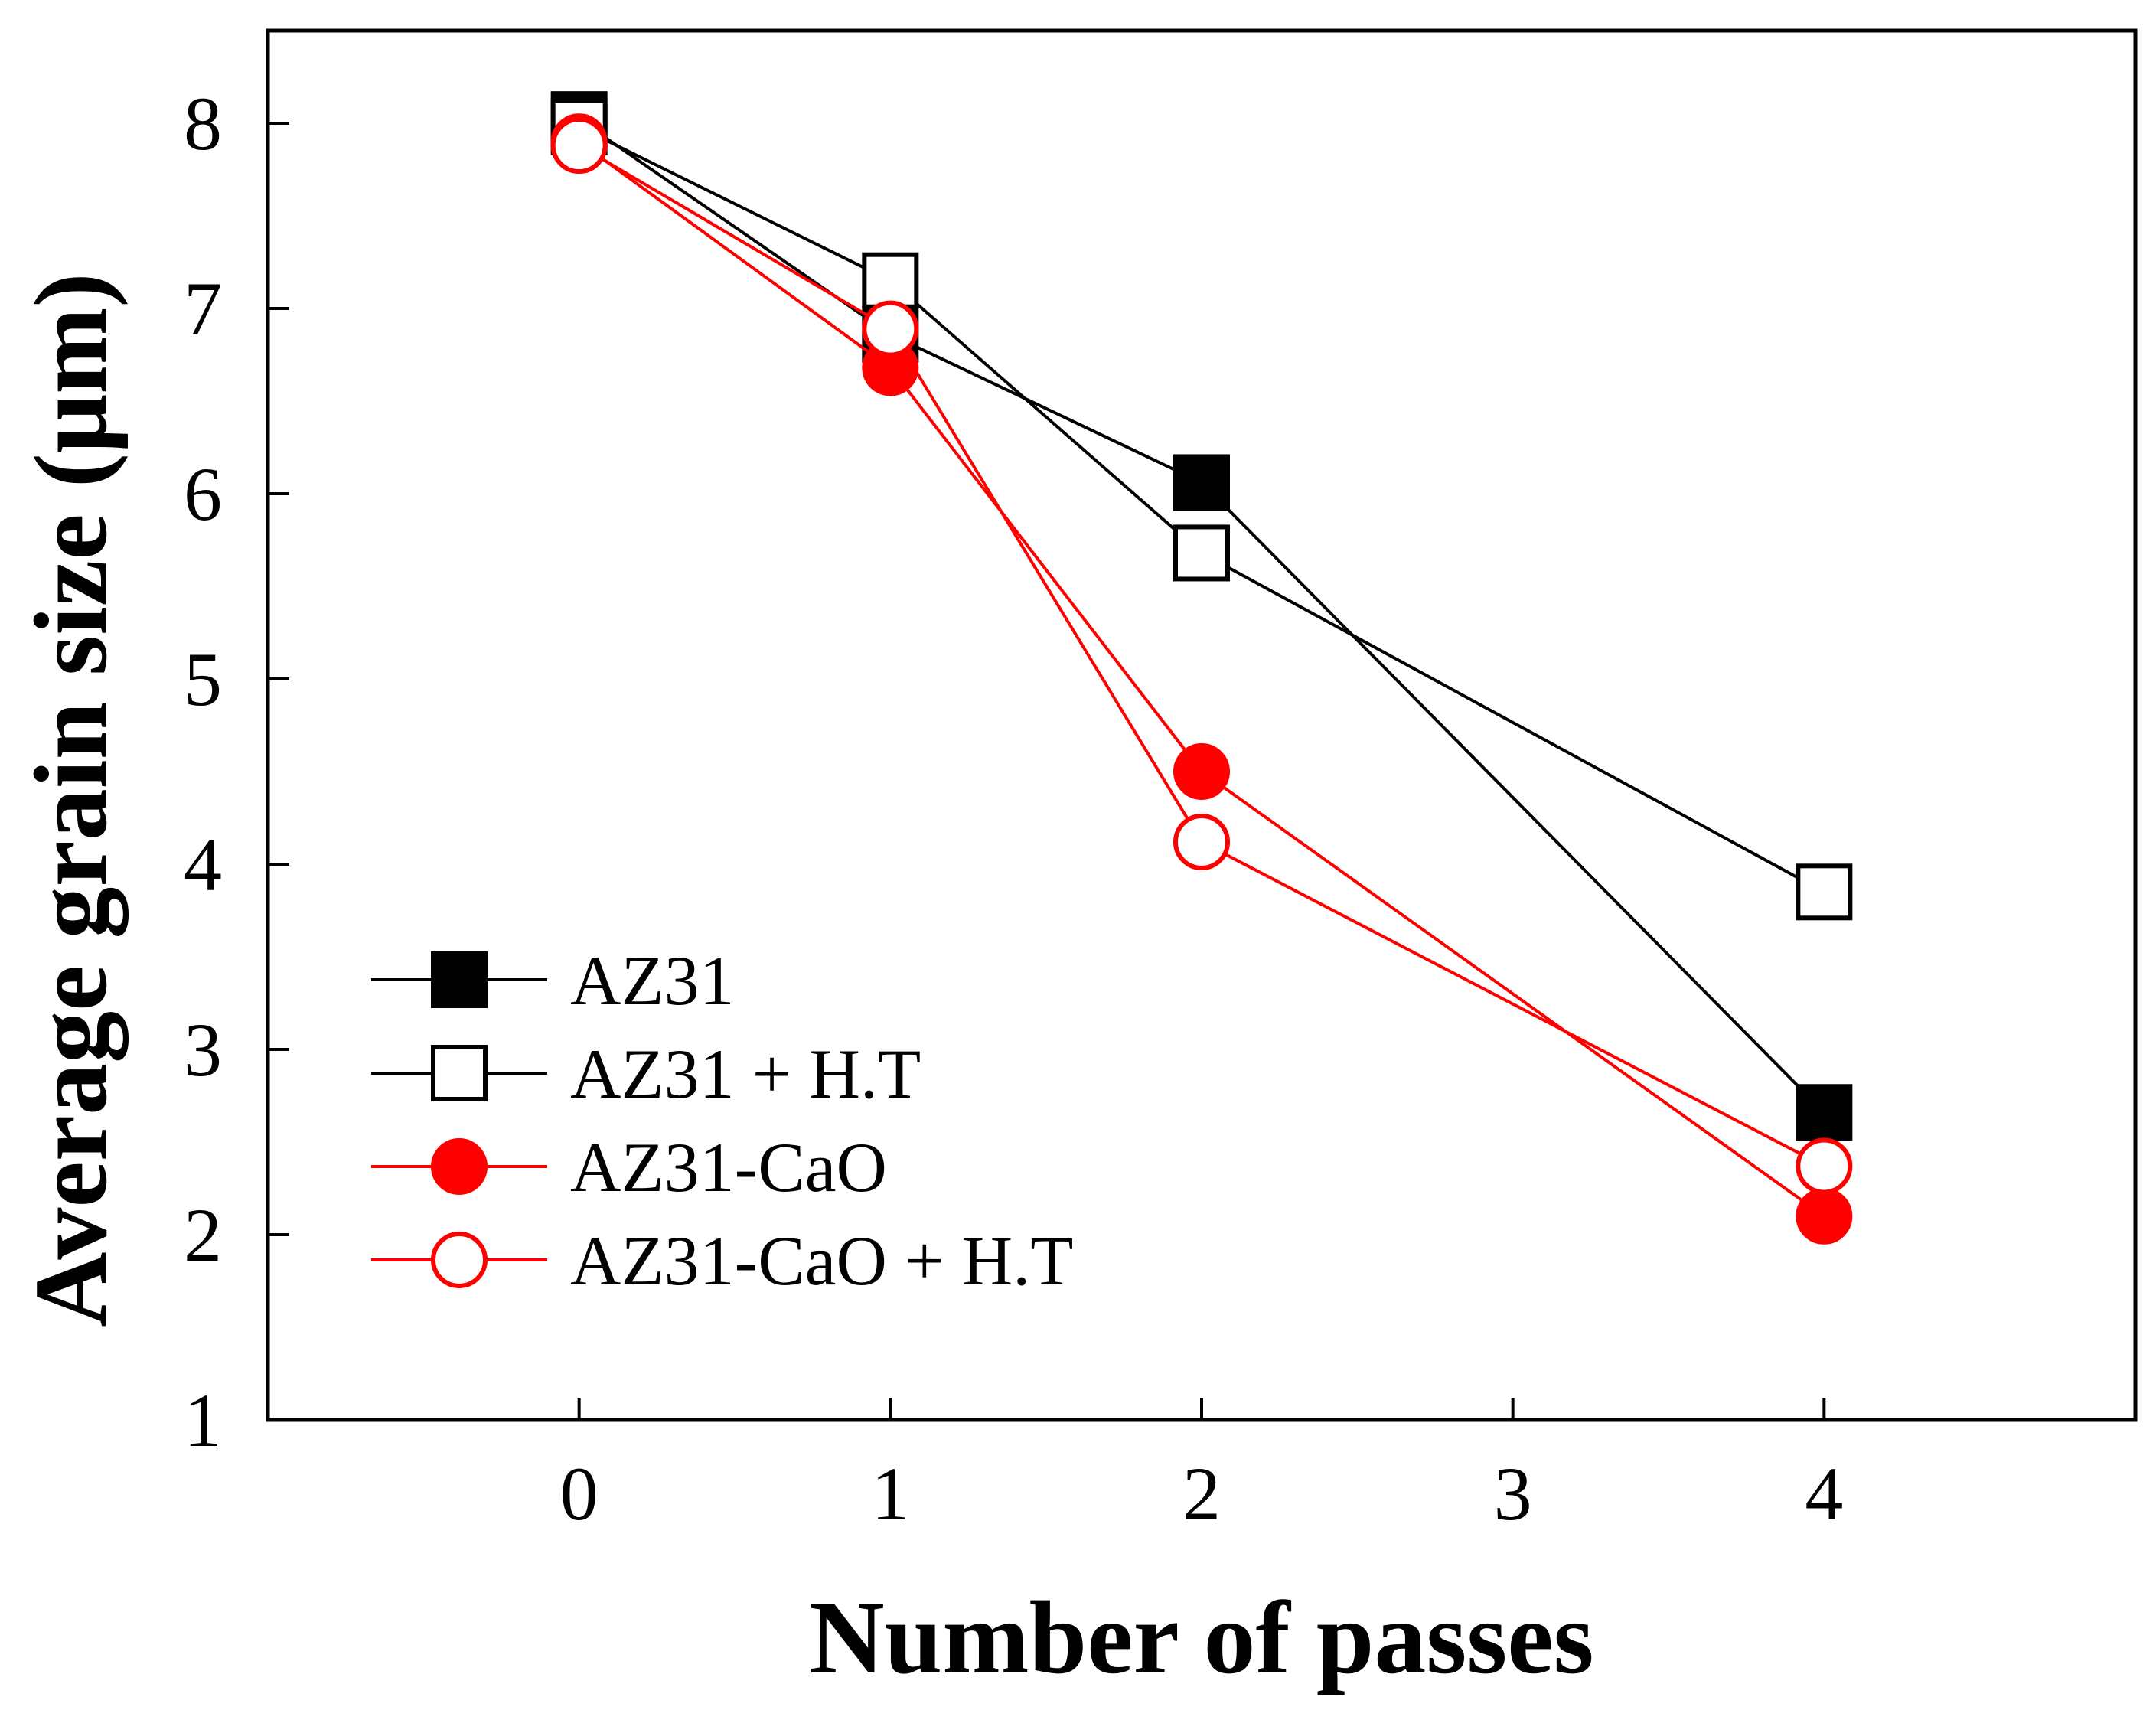 The width and height of the screenshot is (2156, 1710). What do you see at coordinates (728, 1167) in the screenshot?
I see `legend-label: AZ31-CaO` at bounding box center [728, 1167].